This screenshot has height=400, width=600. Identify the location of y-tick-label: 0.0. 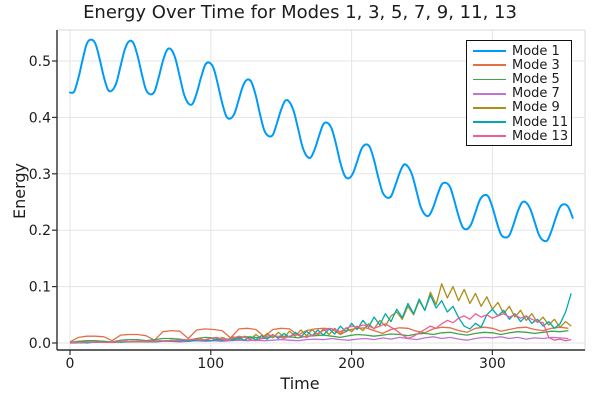
(40, 344).